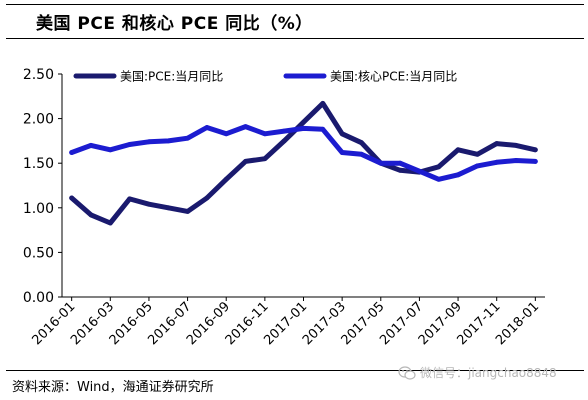 The image size is (588, 400). Describe the element at coordinates (295, 4) in the screenshot. I see `title-top-rule` at that location.